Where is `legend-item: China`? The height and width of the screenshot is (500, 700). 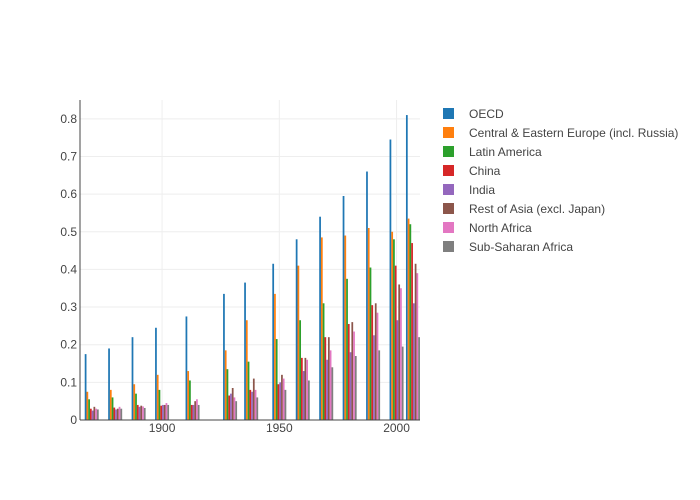 legend-item: China is located at coordinates (472, 171).